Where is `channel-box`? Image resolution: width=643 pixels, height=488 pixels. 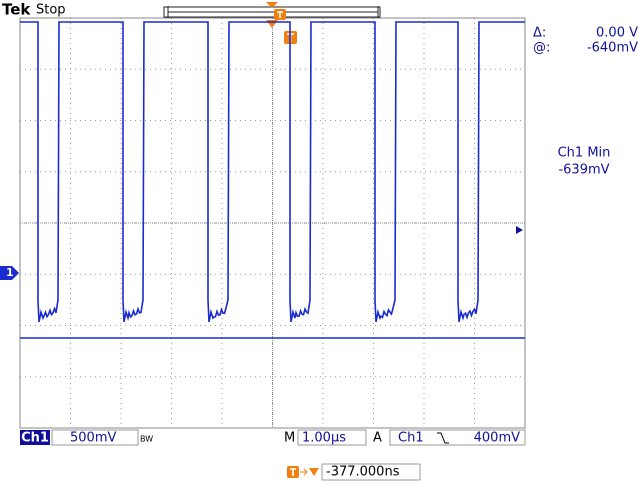 channel-box is located at coordinates (35, 437).